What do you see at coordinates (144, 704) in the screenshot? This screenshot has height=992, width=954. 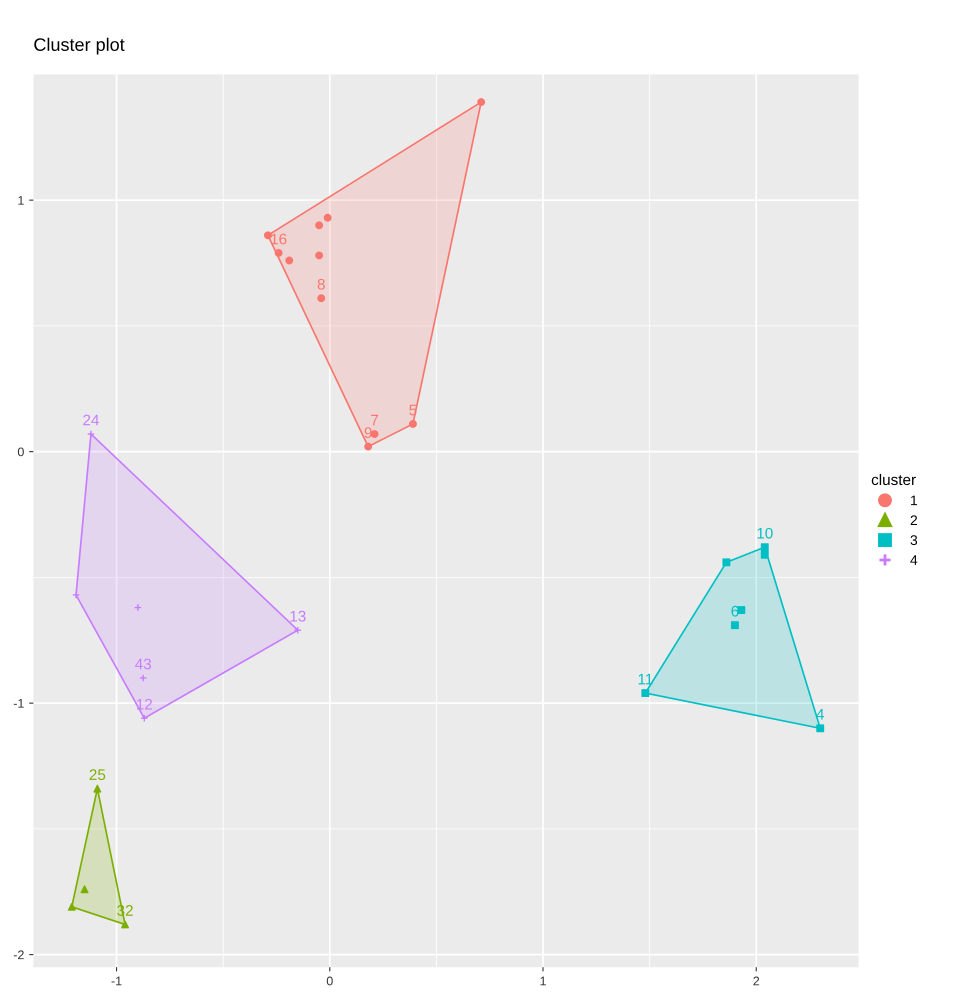 I see `annotation: 12` at bounding box center [144, 704].